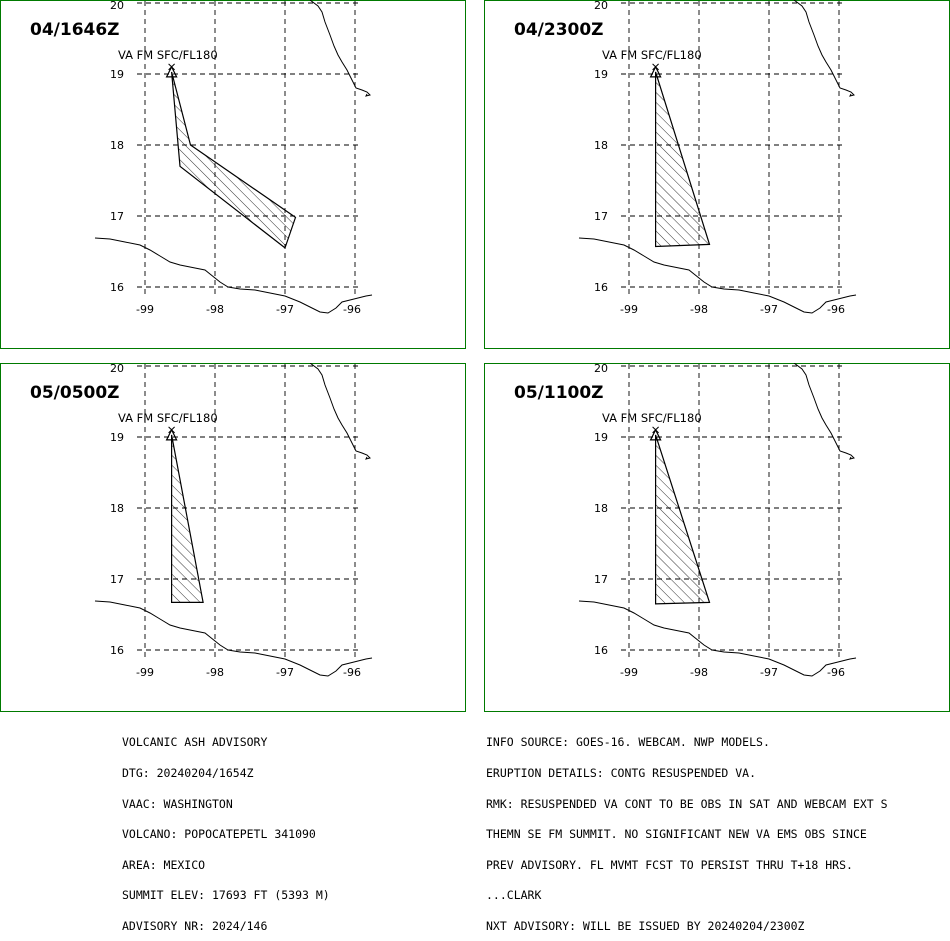 This screenshot has width=950, height=941. I want to click on advisory-line: ERUPTION DETAILS: CONTG RESUSPENDED VA., so click(621, 773).